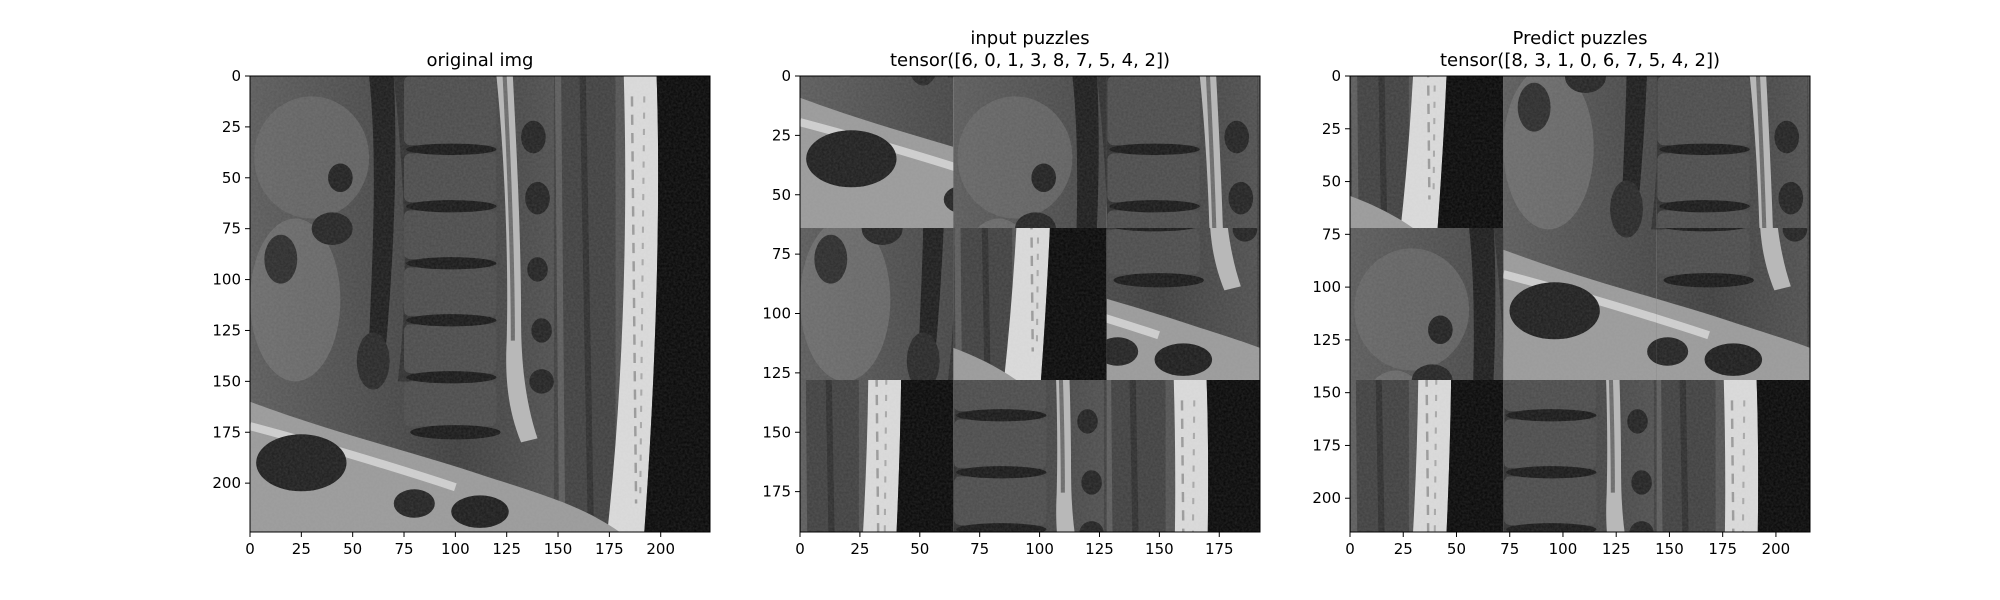 The width and height of the screenshot is (2000, 600). I want to click on panel-predict-title-line2: tensor([8, 3, 1, 0, 6, 7, 5, 4, 2]), so click(1580, 60).